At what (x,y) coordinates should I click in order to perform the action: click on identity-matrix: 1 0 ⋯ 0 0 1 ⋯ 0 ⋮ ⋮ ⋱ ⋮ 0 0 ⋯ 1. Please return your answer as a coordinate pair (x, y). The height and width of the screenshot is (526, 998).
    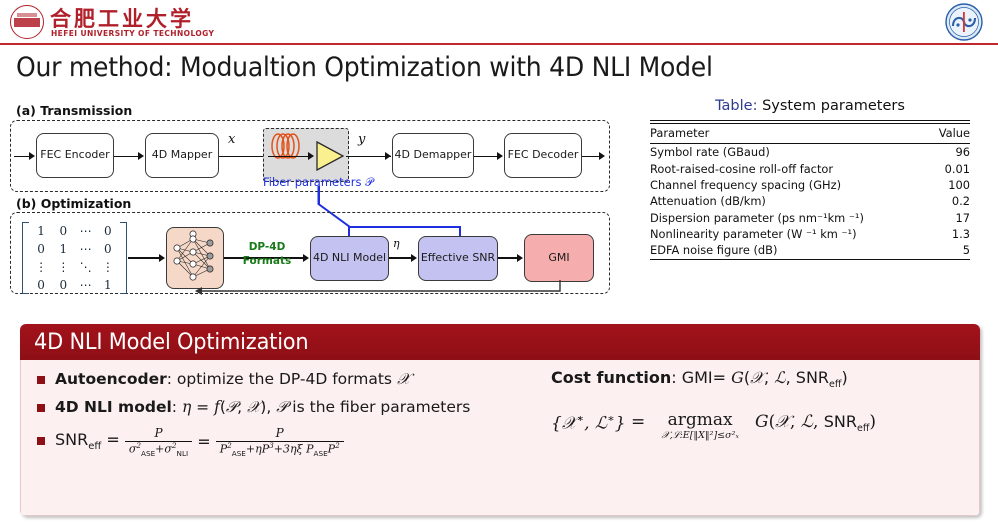
    Looking at the image, I should click on (74, 258).